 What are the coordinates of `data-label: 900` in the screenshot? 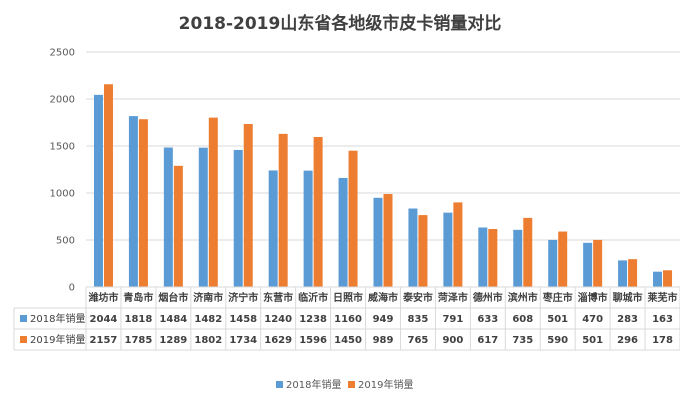 It's located at (452, 340).